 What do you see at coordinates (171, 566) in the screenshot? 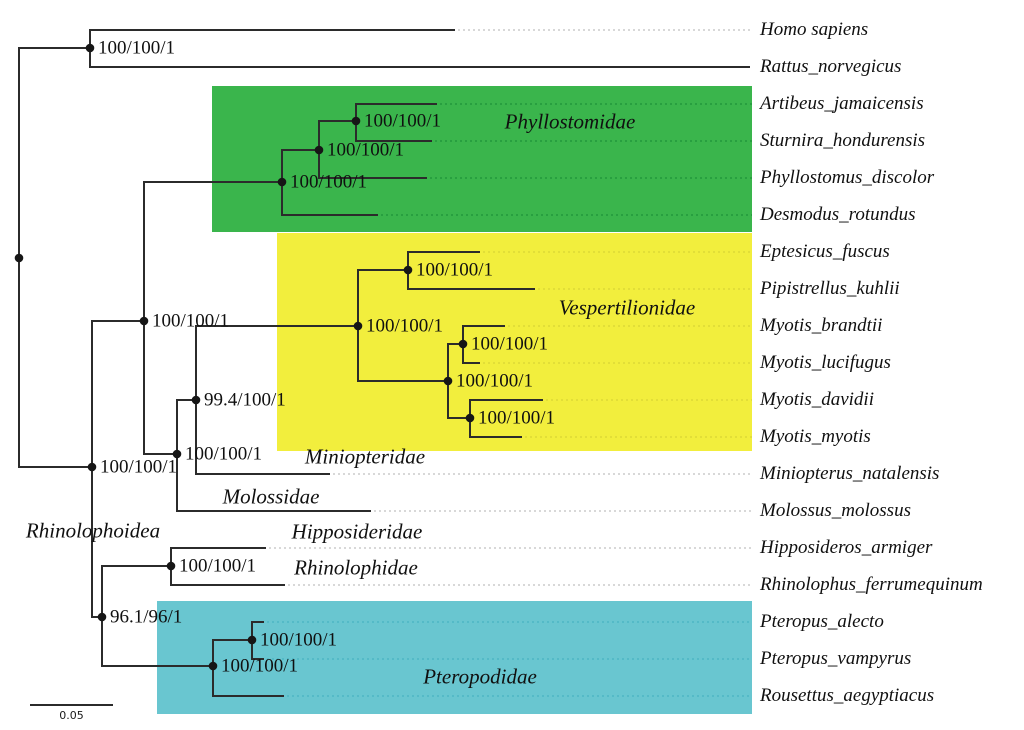
I see `hippo-rhinolophidae-node-dot` at bounding box center [171, 566].